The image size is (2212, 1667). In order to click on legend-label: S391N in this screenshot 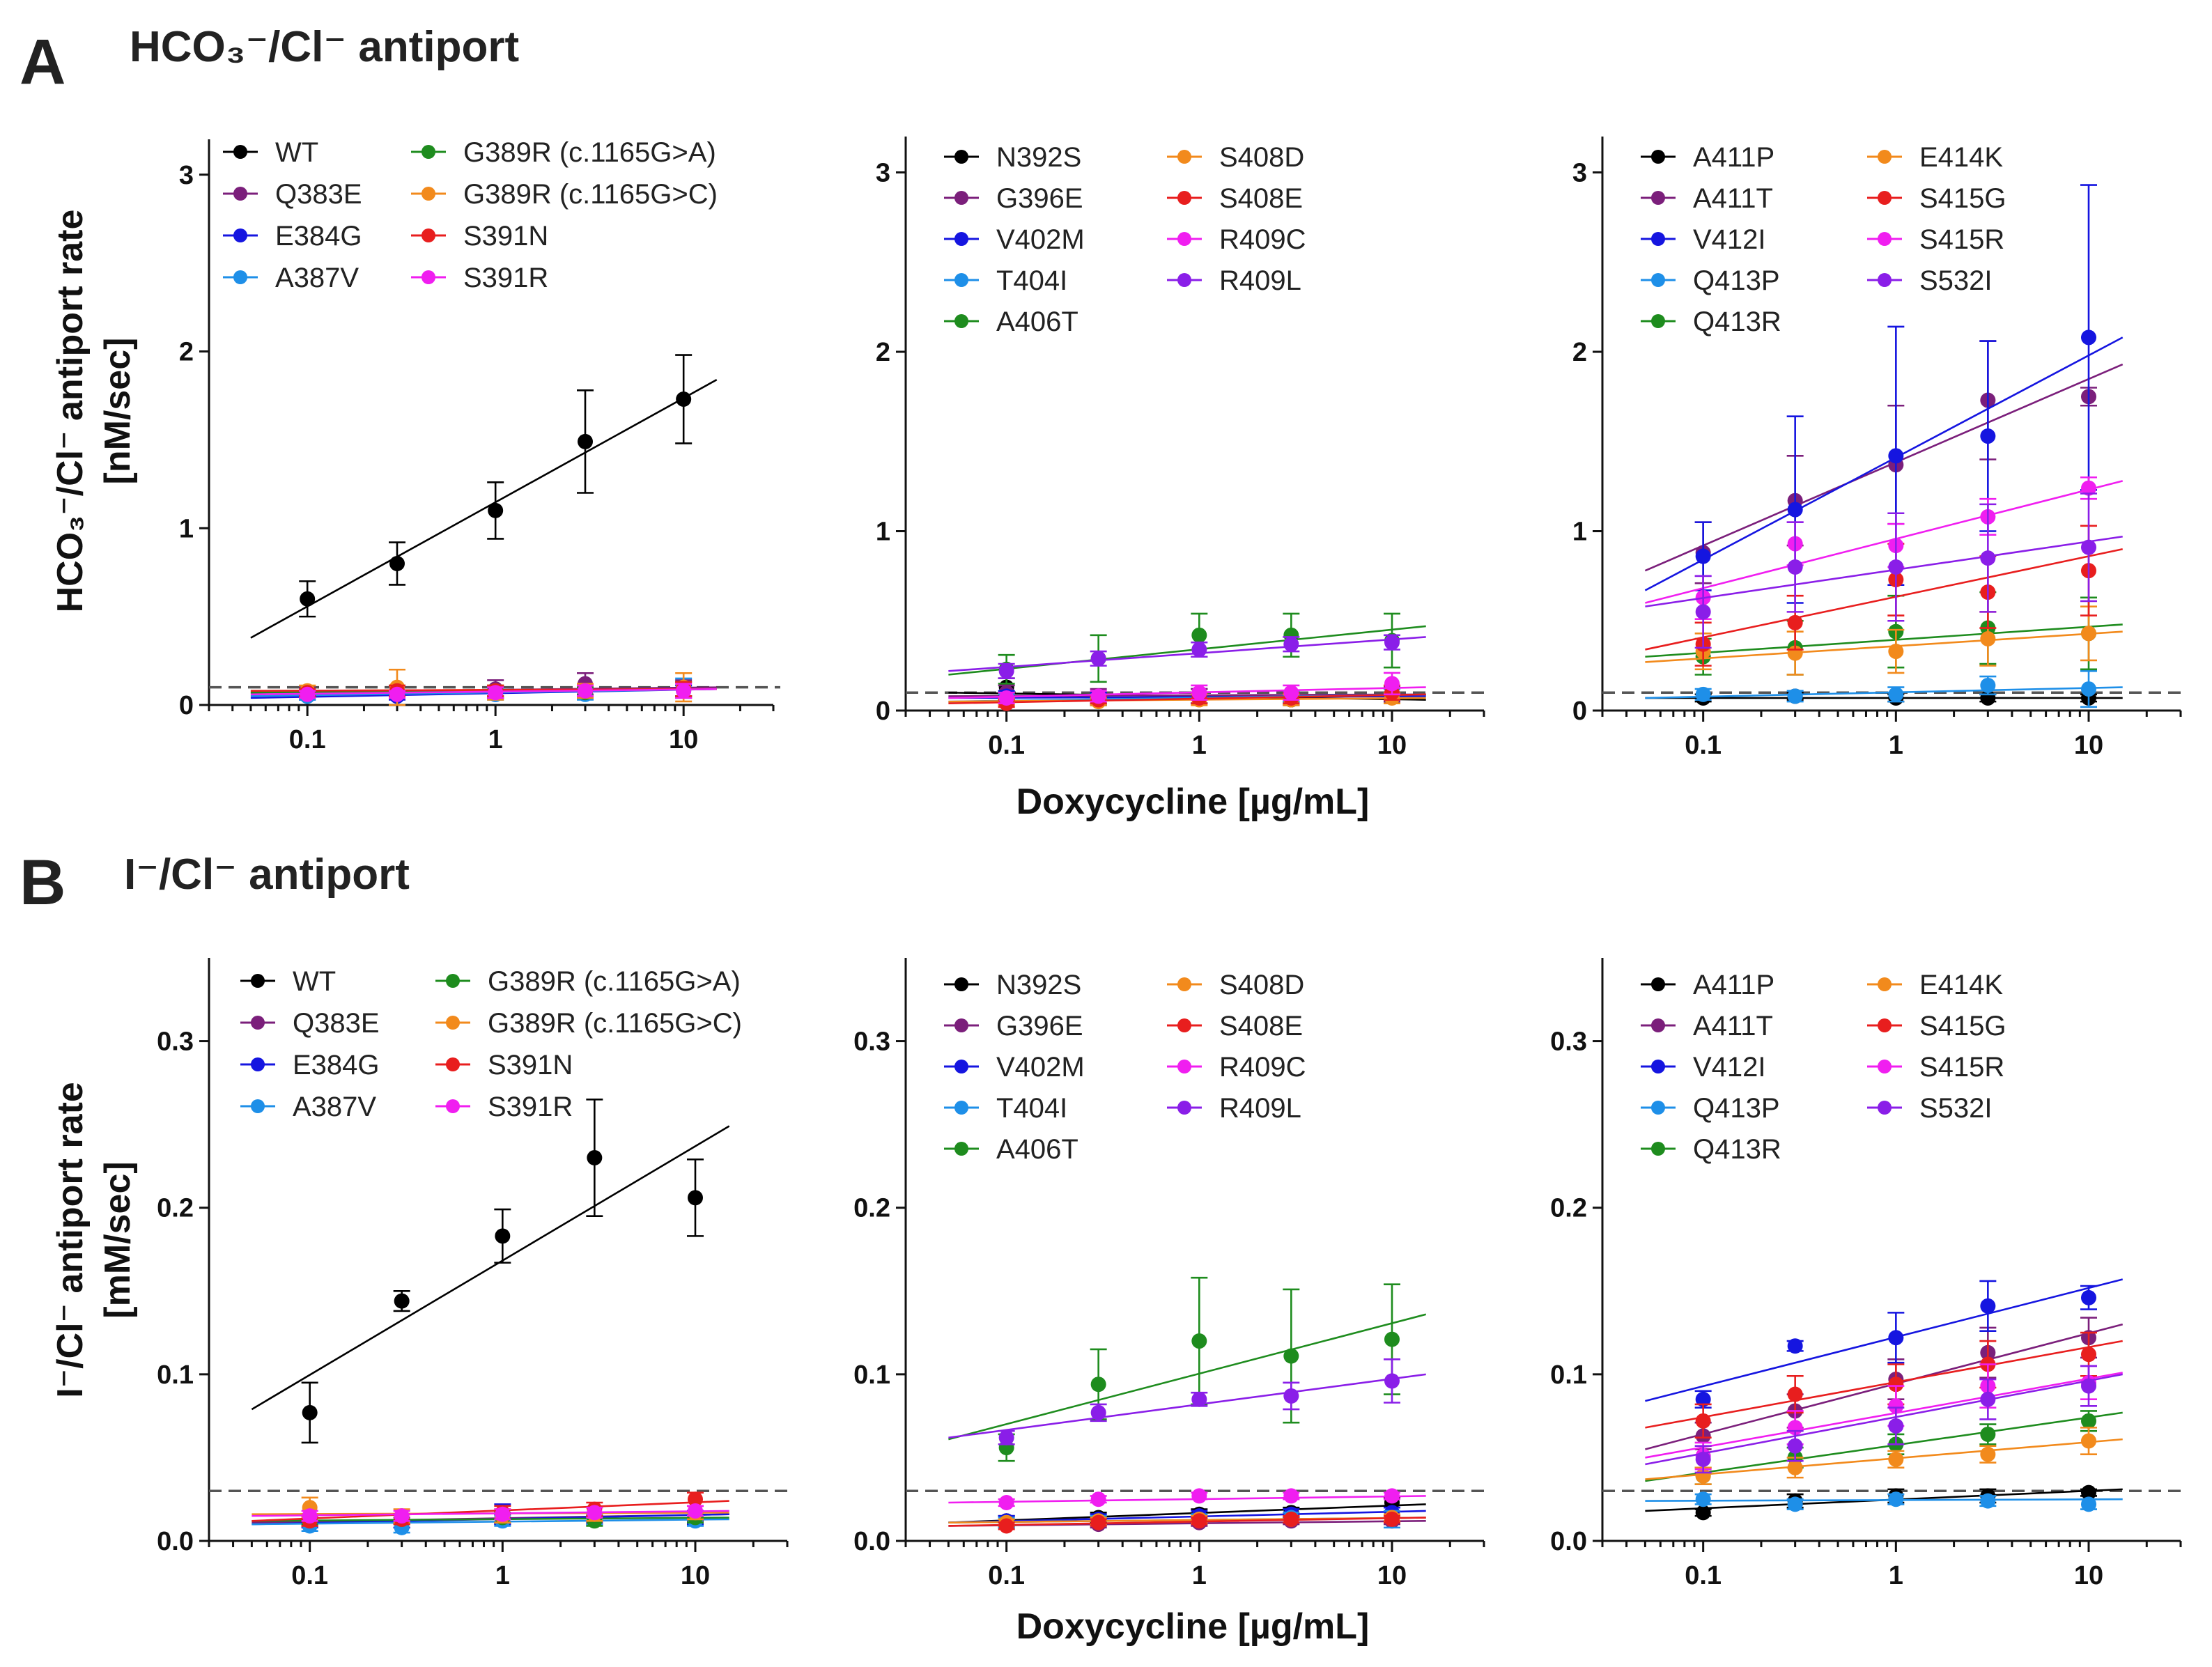, I will do `click(530, 1065)`.